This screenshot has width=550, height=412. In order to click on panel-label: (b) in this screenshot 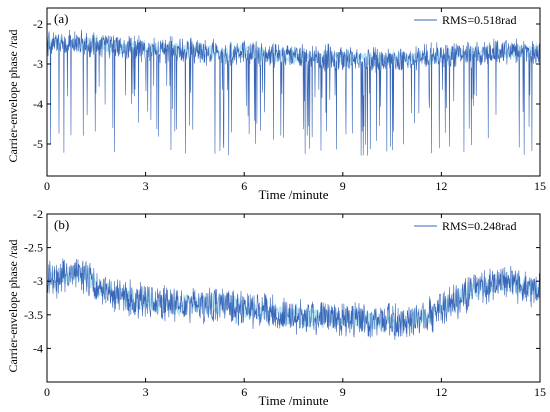, I will do `click(61, 224)`.